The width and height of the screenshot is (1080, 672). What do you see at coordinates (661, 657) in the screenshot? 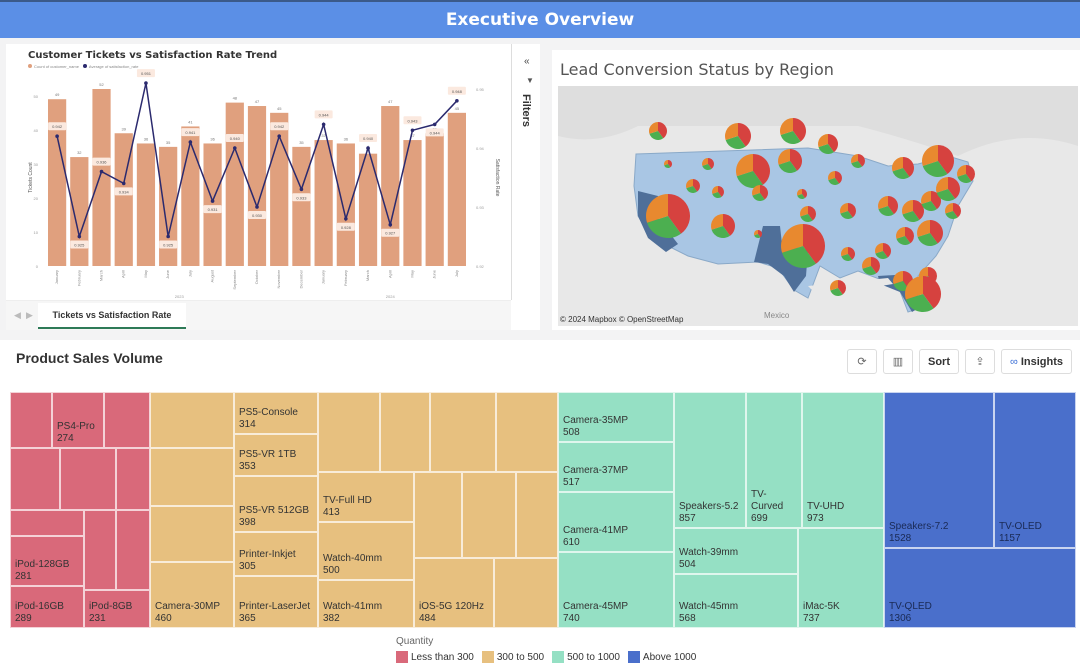
I see `legend-item: Above 1000` at bounding box center [661, 657].